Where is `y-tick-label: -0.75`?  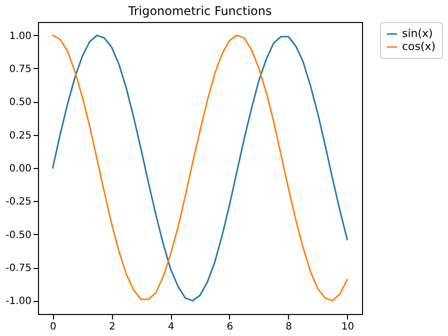 y-tick-label: -0.75 is located at coordinates (19, 268).